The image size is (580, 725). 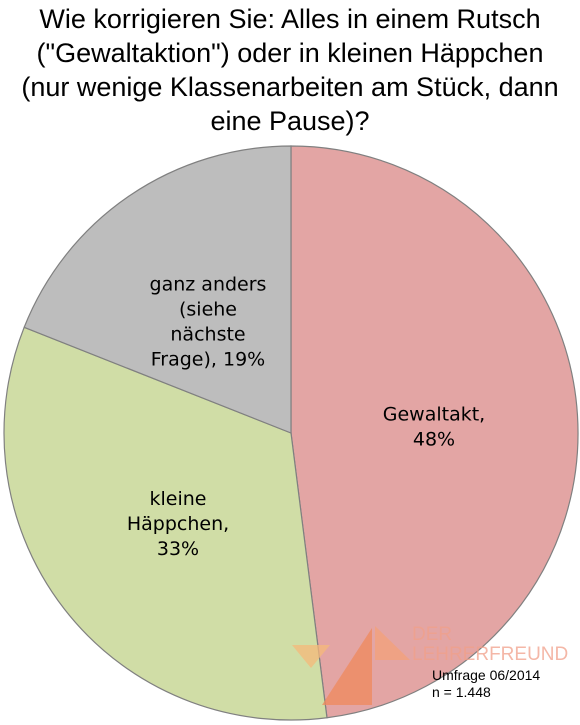 What do you see at coordinates (208, 285) in the screenshot?
I see `pie-slice-label-2-line-0: ganz anders` at bounding box center [208, 285].